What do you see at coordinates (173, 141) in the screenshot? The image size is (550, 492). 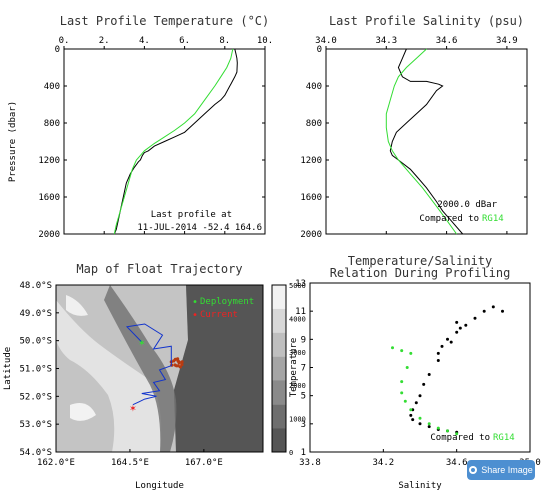 I see `temperature-reference-line` at bounding box center [173, 141].